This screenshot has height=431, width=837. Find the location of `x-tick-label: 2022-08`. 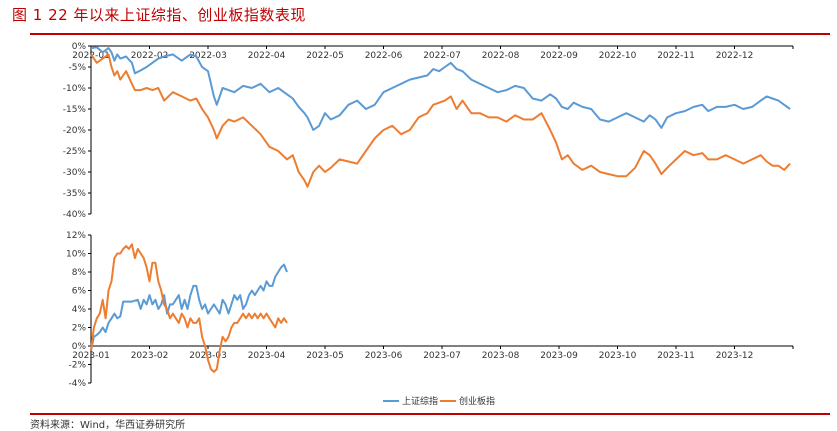

x-tick-label: 2022-08 is located at coordinates (501, 56).